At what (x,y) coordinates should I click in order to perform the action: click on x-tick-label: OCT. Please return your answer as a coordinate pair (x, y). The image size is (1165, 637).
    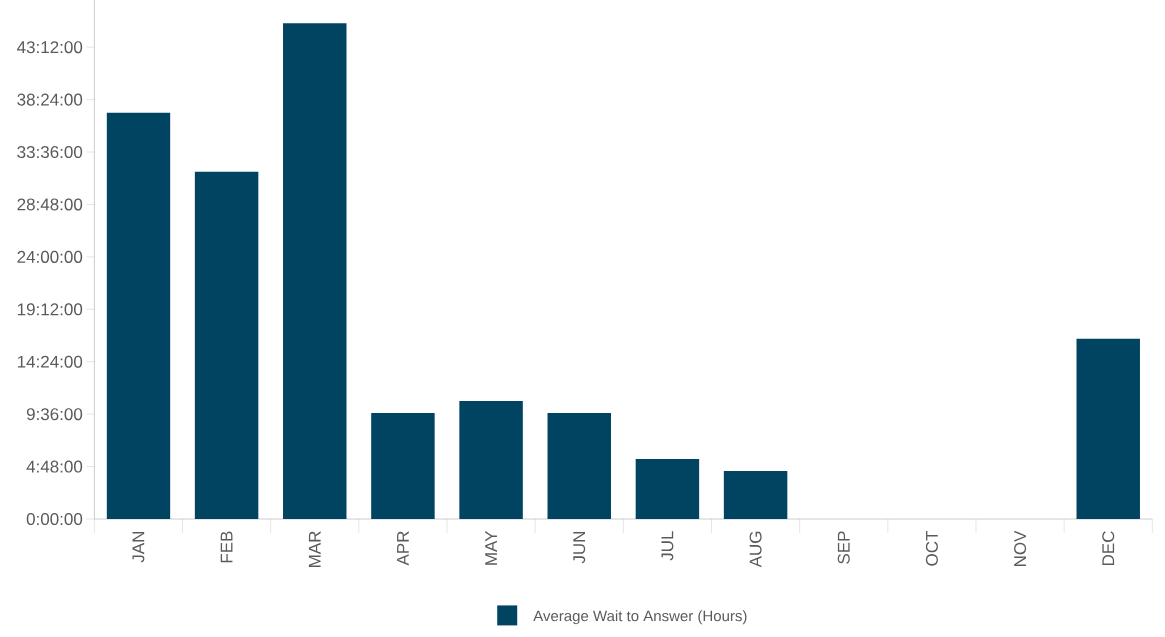
    Looking at the image, I should click on (931, 548).